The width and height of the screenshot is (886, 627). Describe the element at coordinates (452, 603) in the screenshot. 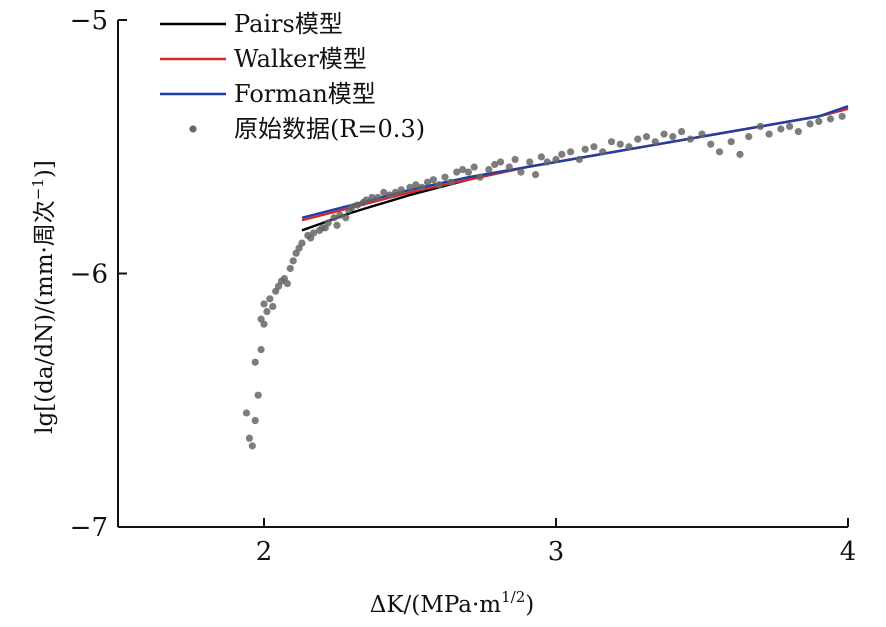

I see `x-axis-title: ΔK/(MPa·m1/2)` at that location.